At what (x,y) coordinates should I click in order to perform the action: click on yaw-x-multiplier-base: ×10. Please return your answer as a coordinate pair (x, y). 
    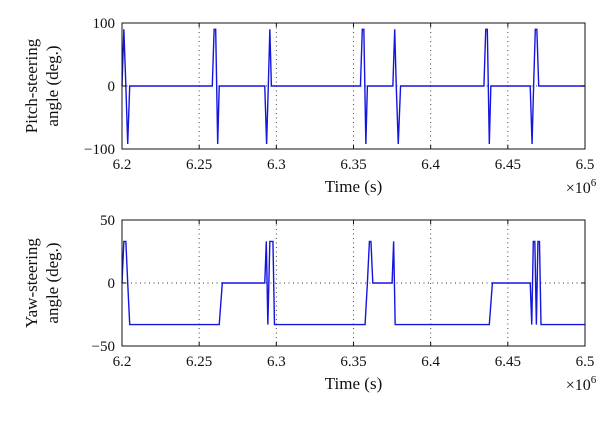
    Looking at the image, I should click on (578, 385).